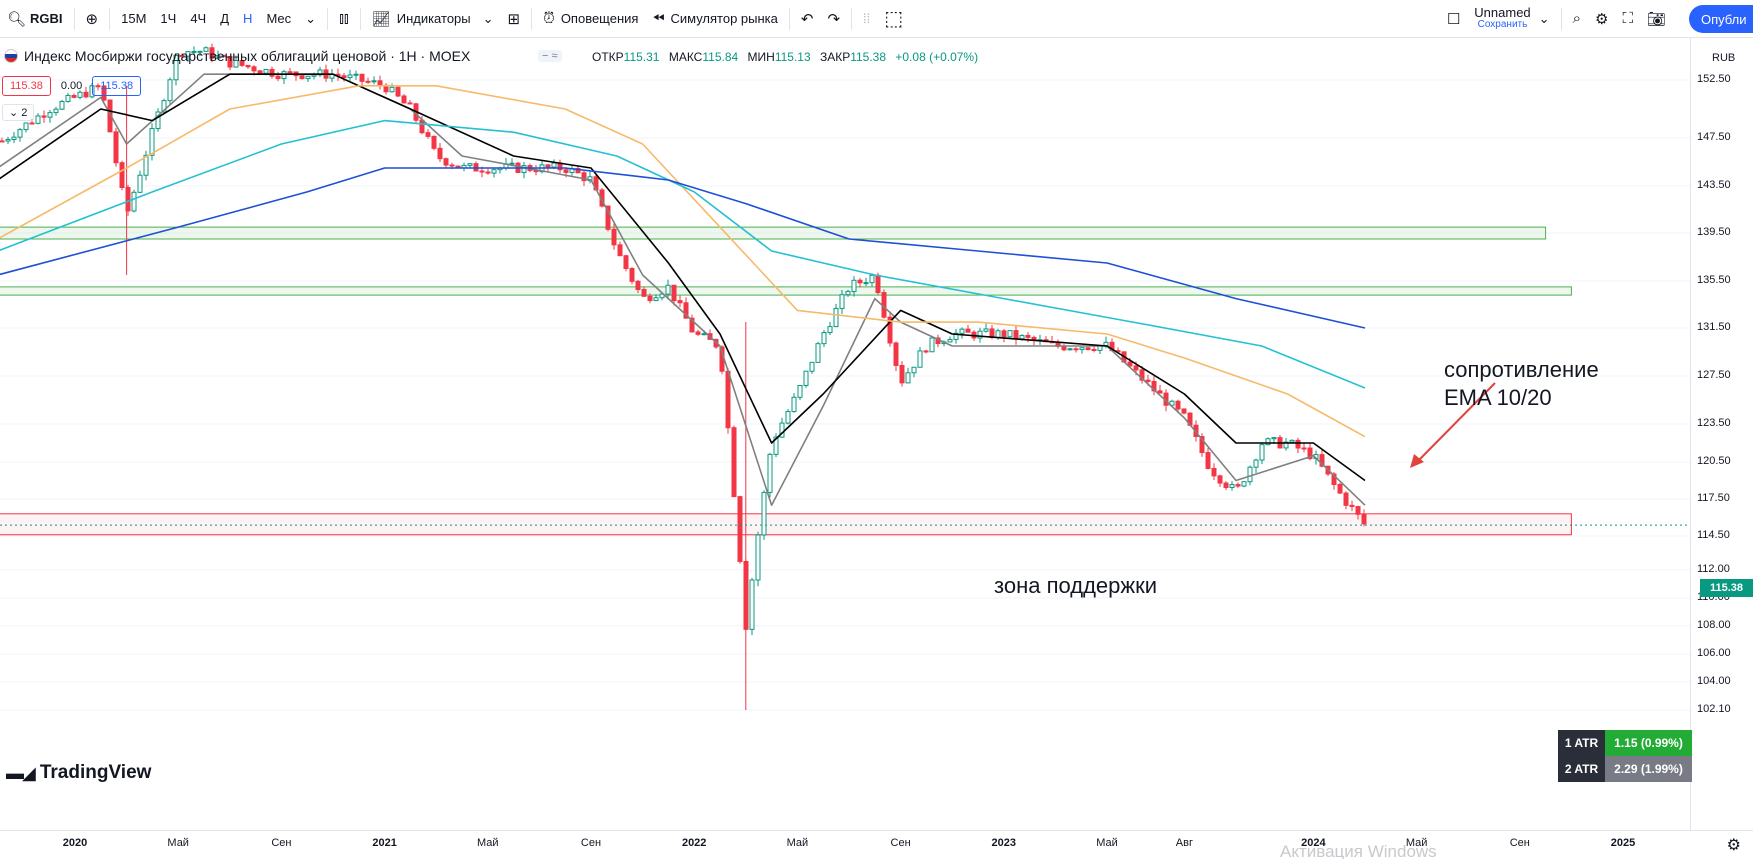 The width and height of the screenshot is (1753, 859). Describe the element at coordinates (433, 19) in the screenshot. I see `indicators-button: 📈︎ Индикаторы ⌄` at that location.